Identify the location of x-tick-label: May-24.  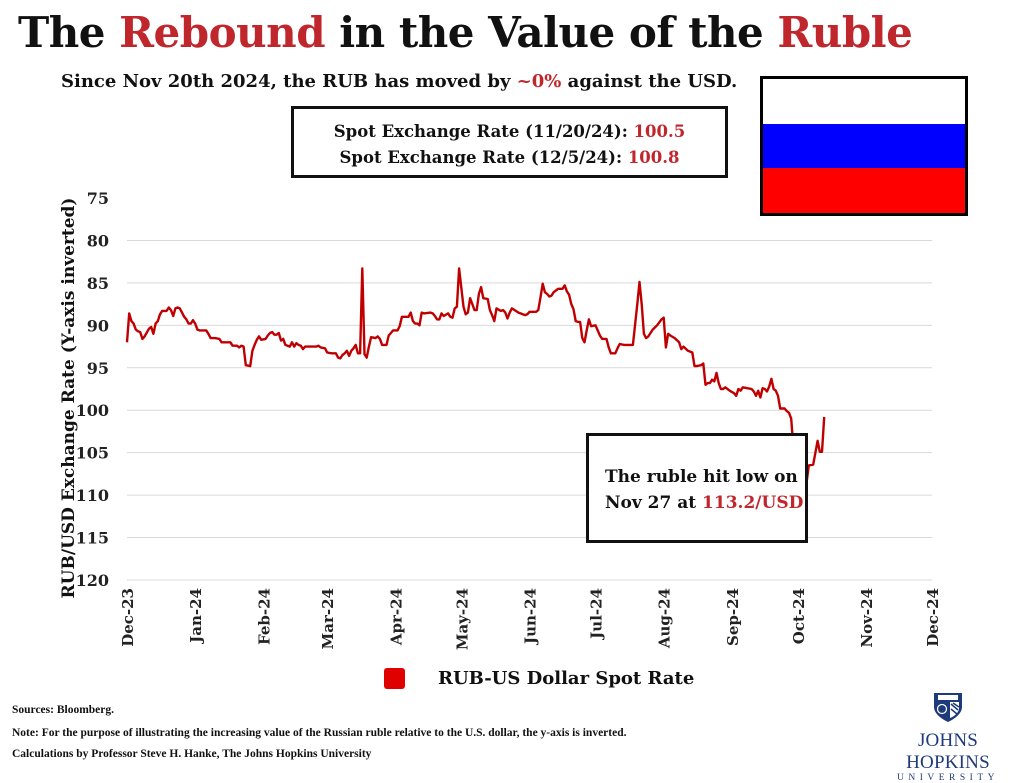
(462, 619).